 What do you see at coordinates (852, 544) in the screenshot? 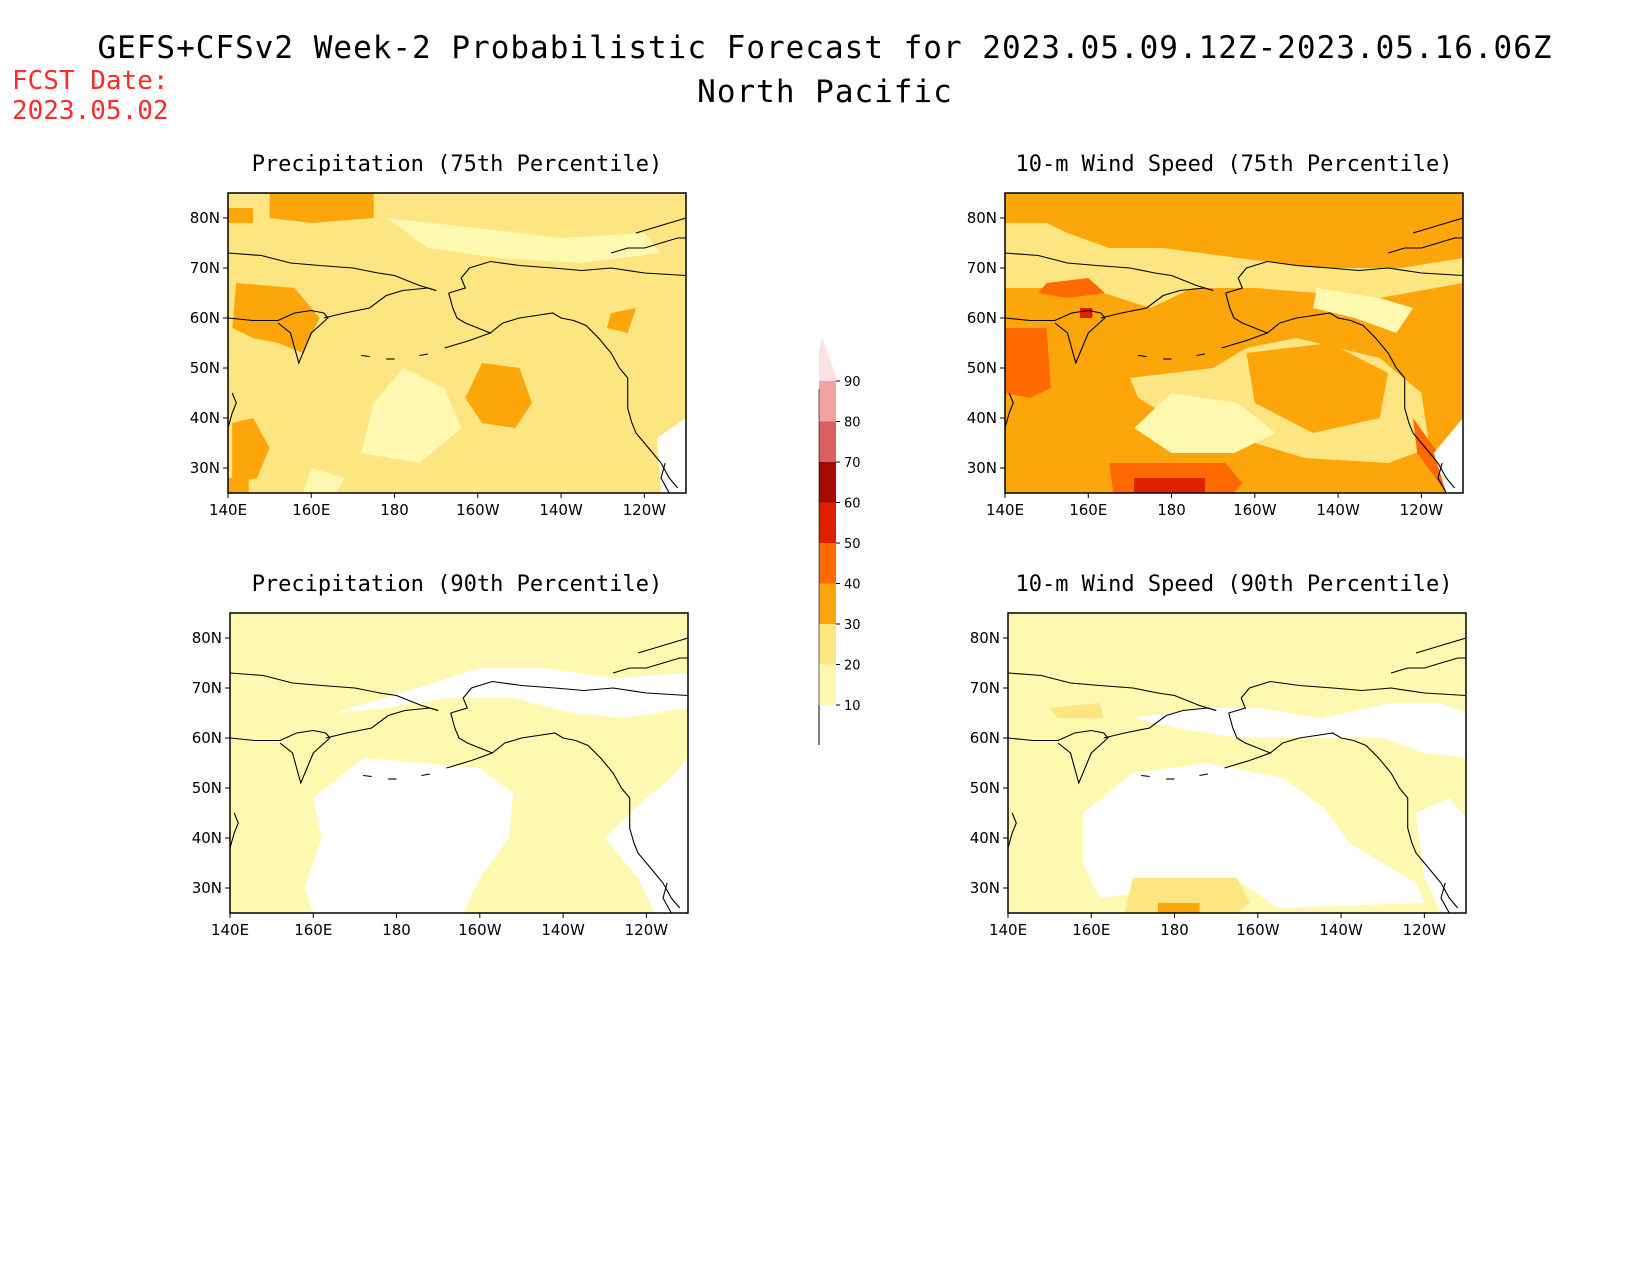
I see `colorbar-label: 50` at bounding box center [852, 544].